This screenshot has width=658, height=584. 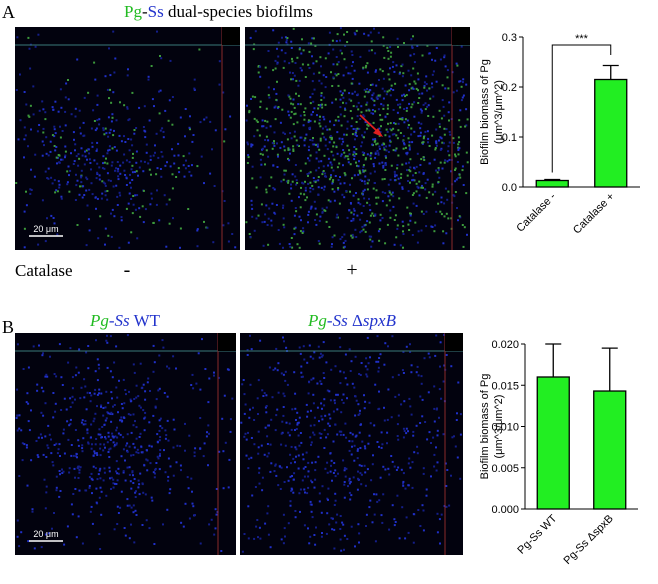 I want to click on y-tick-label: 0.015, so click(x=505, y=386).